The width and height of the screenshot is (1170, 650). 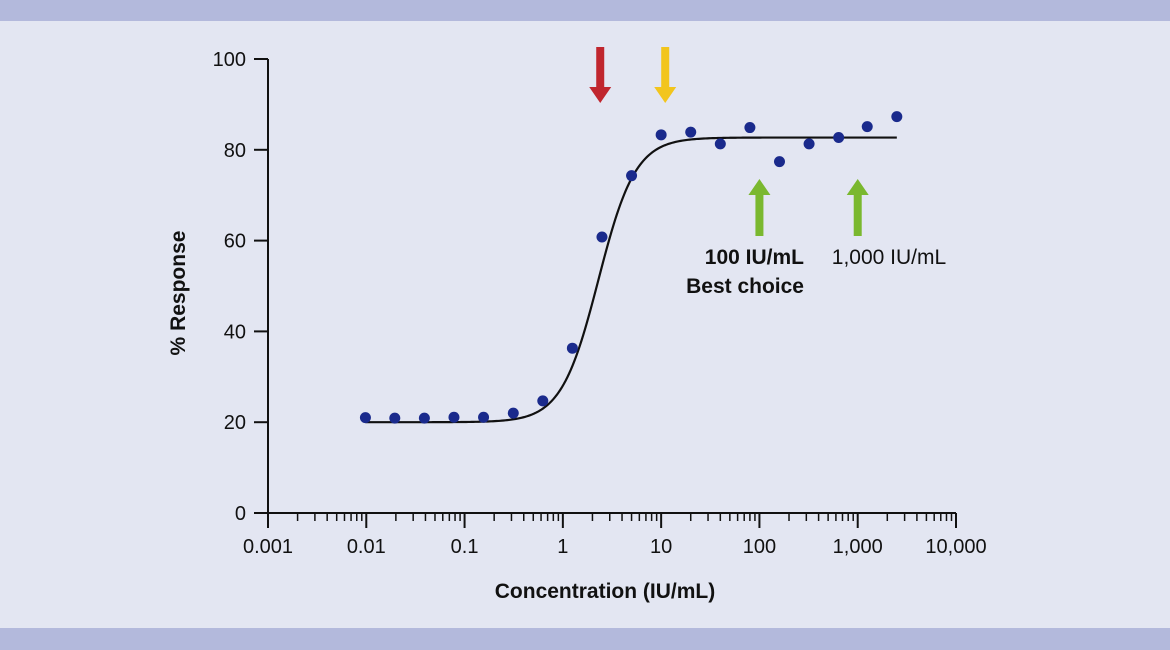 What do you see at coordinates (605, 591) in the screenshot?
I see `x-axis-title: Concentration (IU/mL)` at bounding box center [605, 591].